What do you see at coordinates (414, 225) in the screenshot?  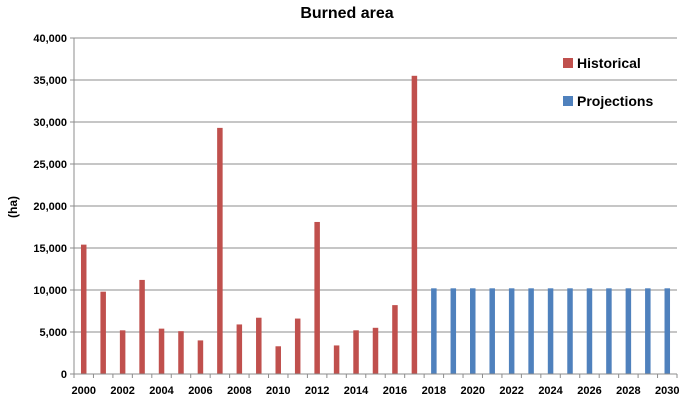 I see `bar-historical-2017` at bounding box center [414, 225].